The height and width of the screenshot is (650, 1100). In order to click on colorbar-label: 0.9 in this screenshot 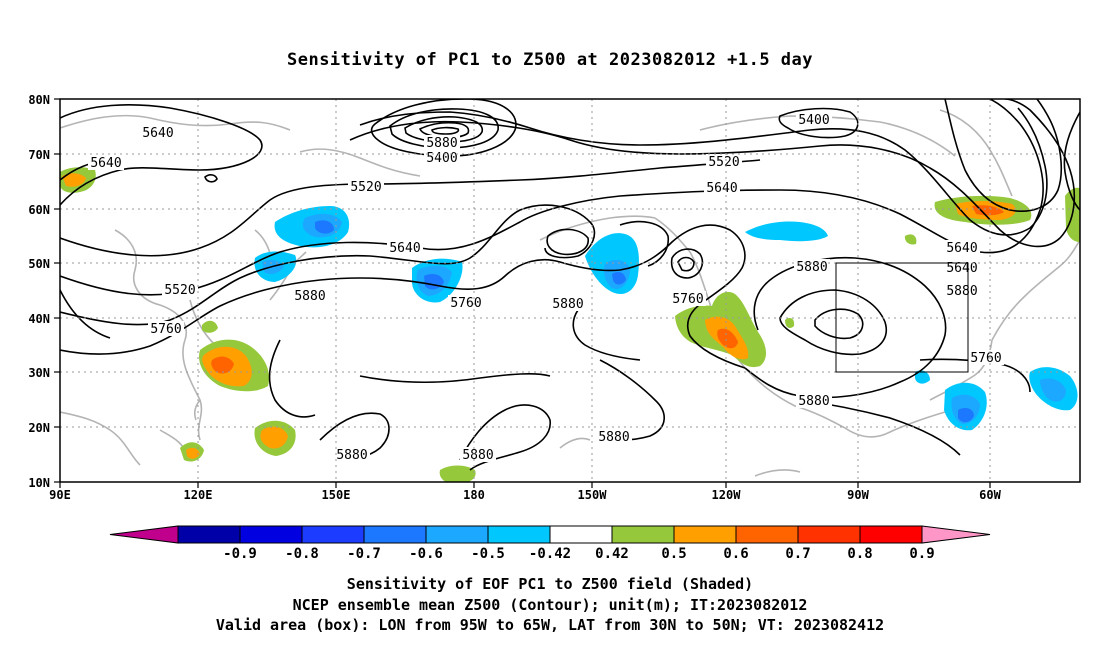, I will do `click(921, 554)`.